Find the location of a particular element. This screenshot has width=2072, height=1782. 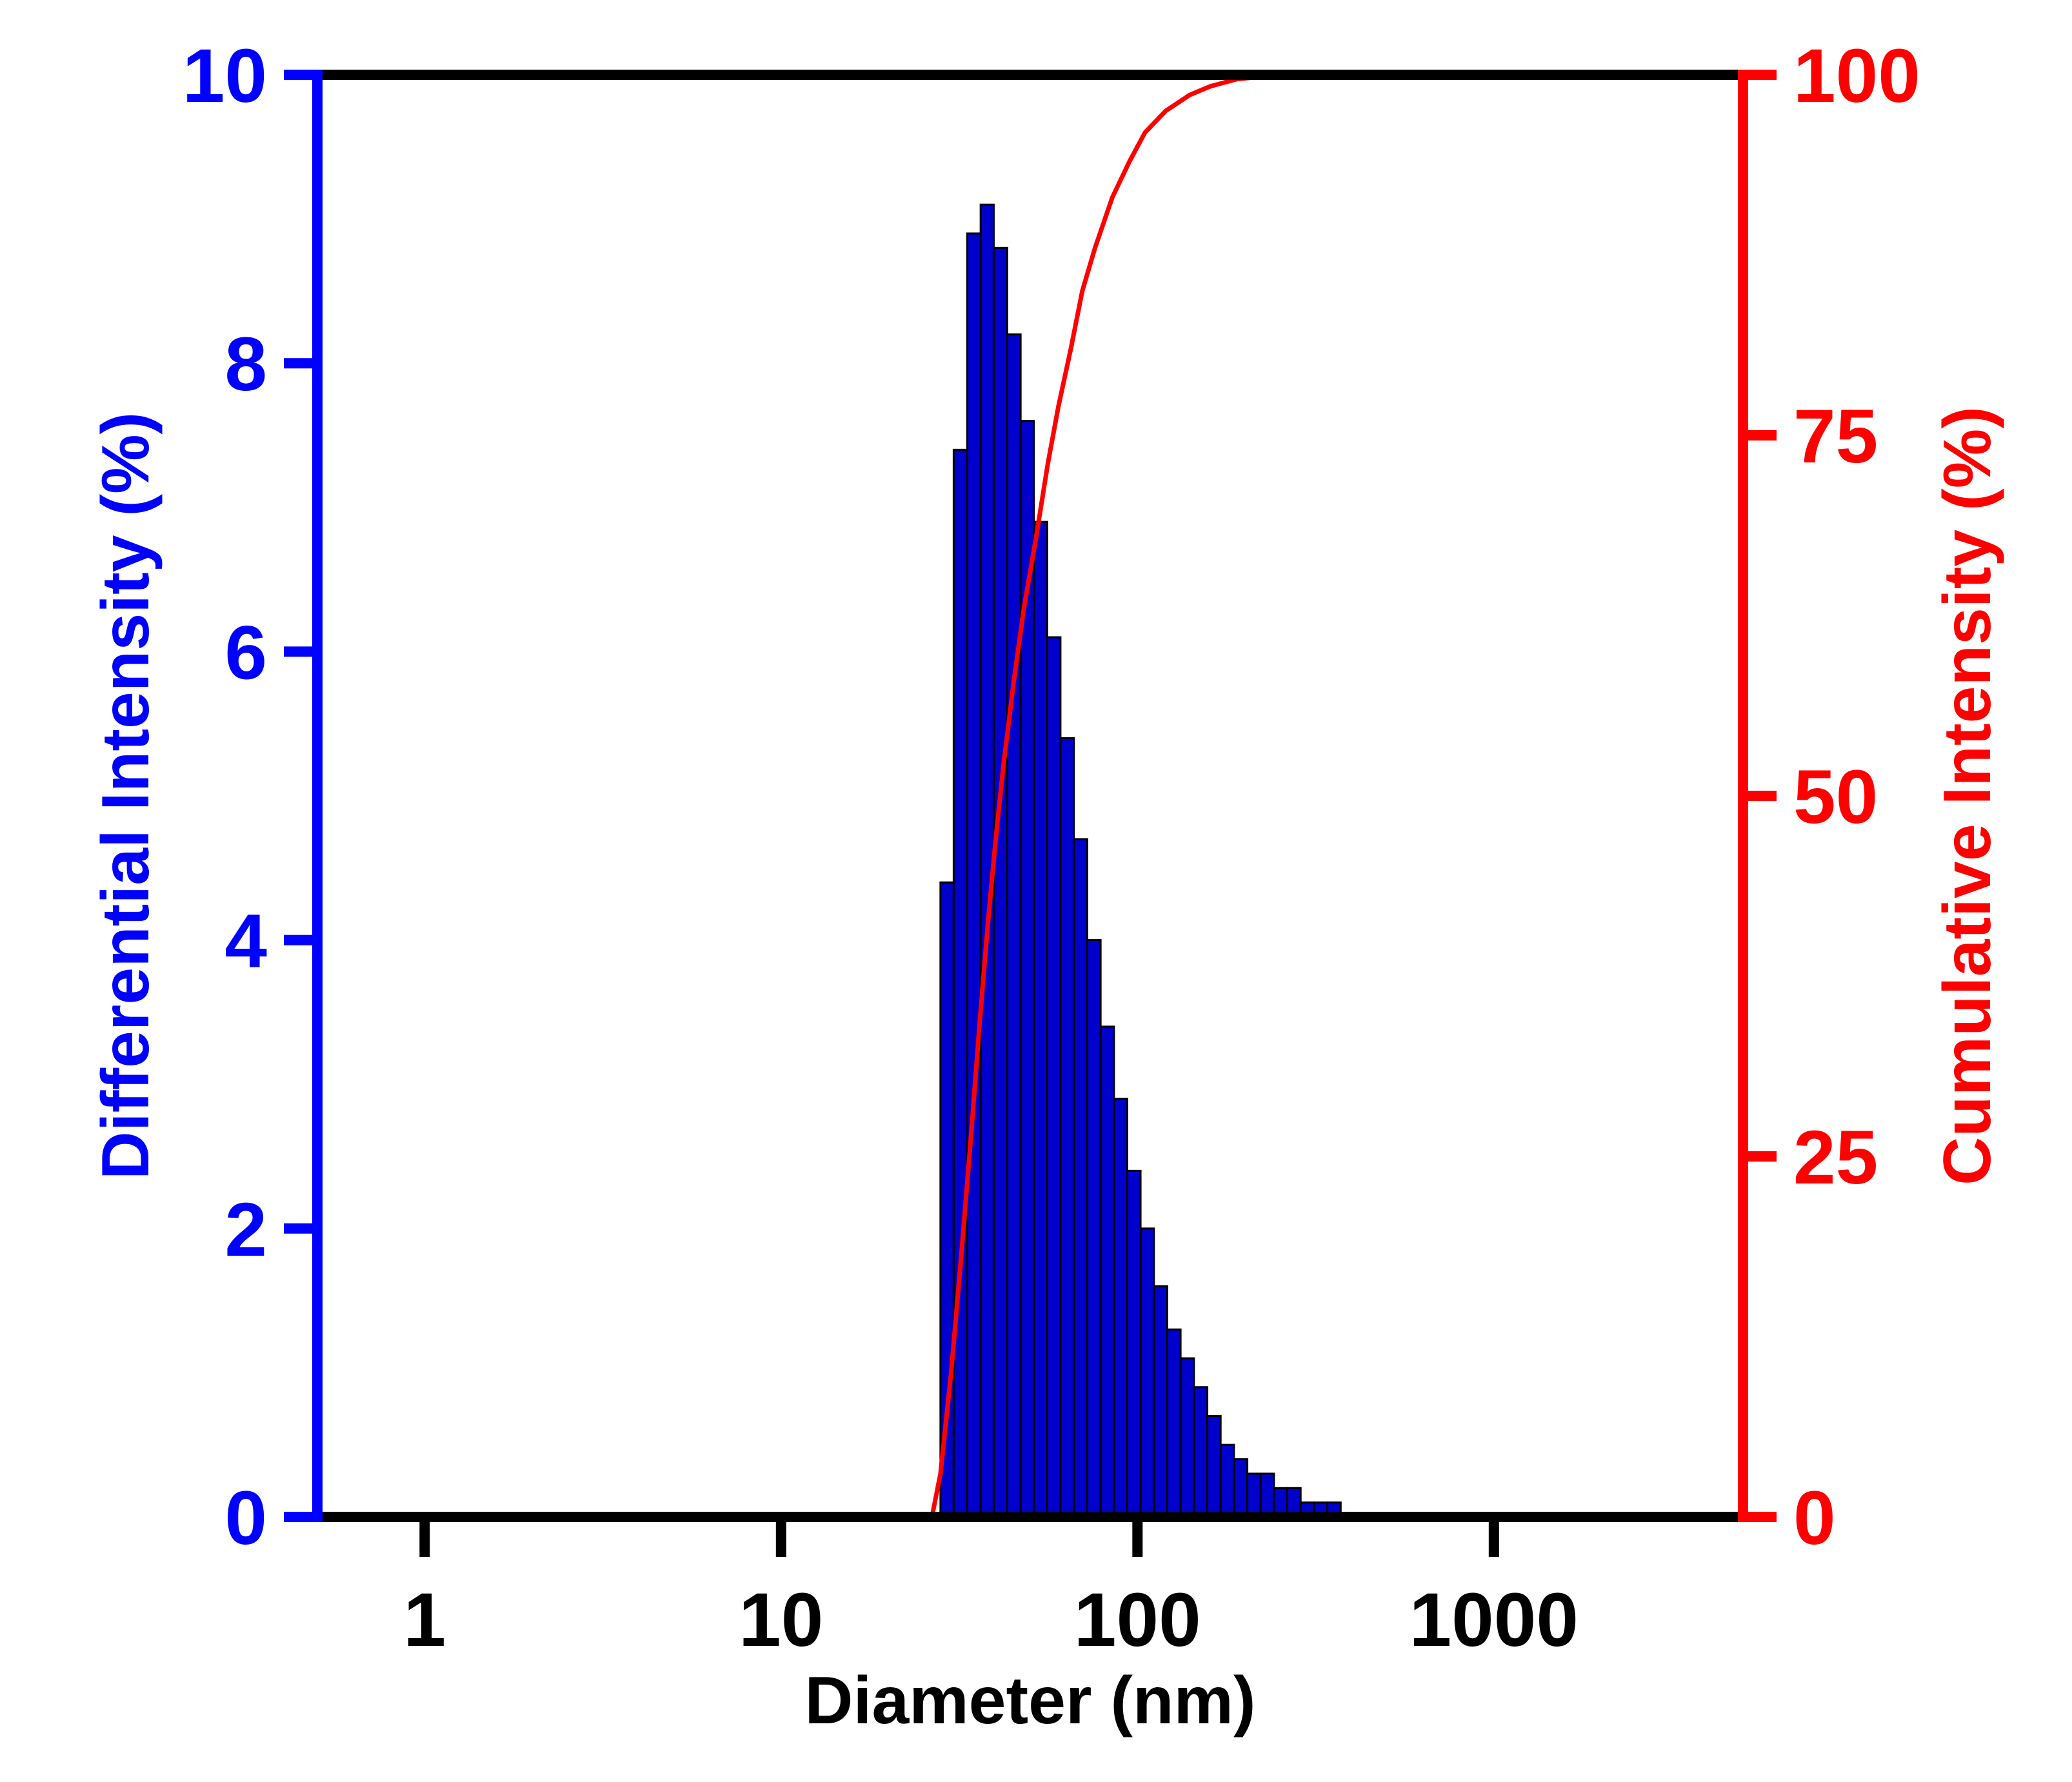

right-y-tick-label-3: 75 is located at coordinates (1835, 436).